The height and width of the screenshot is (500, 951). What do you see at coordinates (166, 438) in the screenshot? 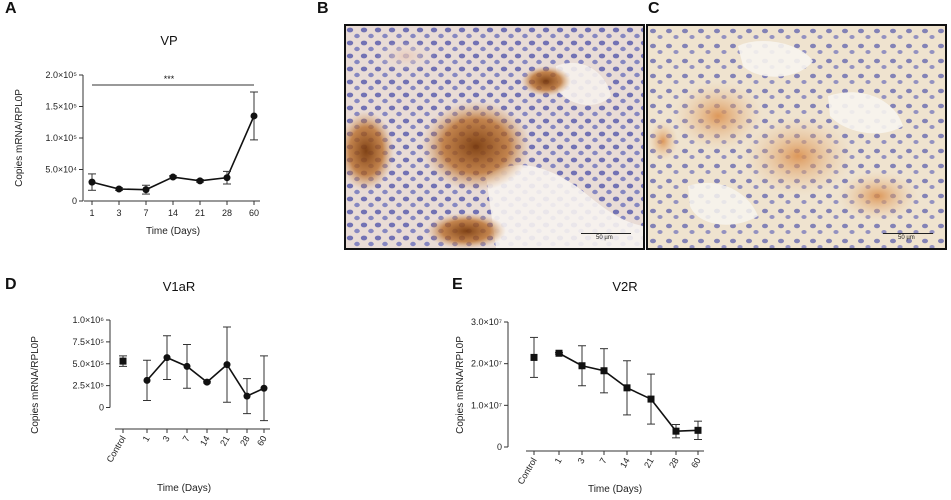
I see `v1ar-x-tick-label: 3` at bounding box center [166, 438].